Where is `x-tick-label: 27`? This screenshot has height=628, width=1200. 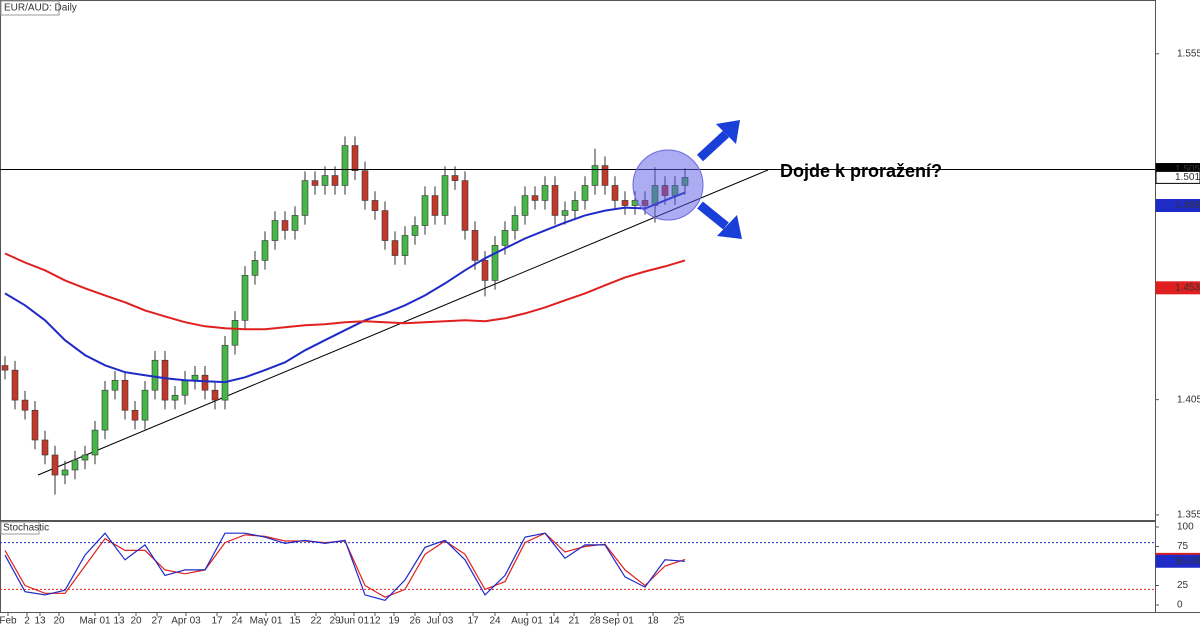 x-tick-label: 27 is located at coordinates (157, 621).